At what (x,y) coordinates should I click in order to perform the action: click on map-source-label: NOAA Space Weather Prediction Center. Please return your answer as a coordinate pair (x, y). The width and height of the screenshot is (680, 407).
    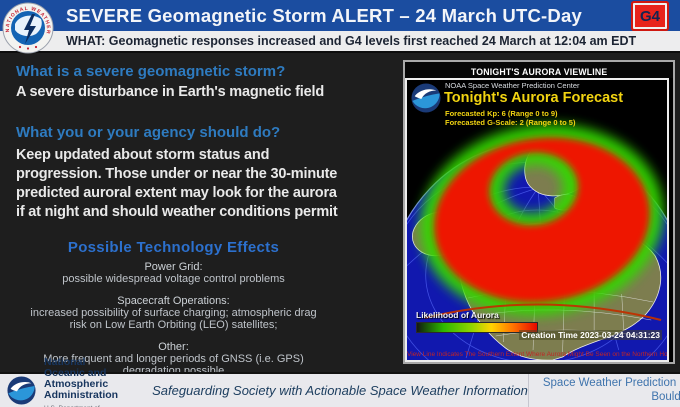
    Looking at the image, I should click on (512, 85).